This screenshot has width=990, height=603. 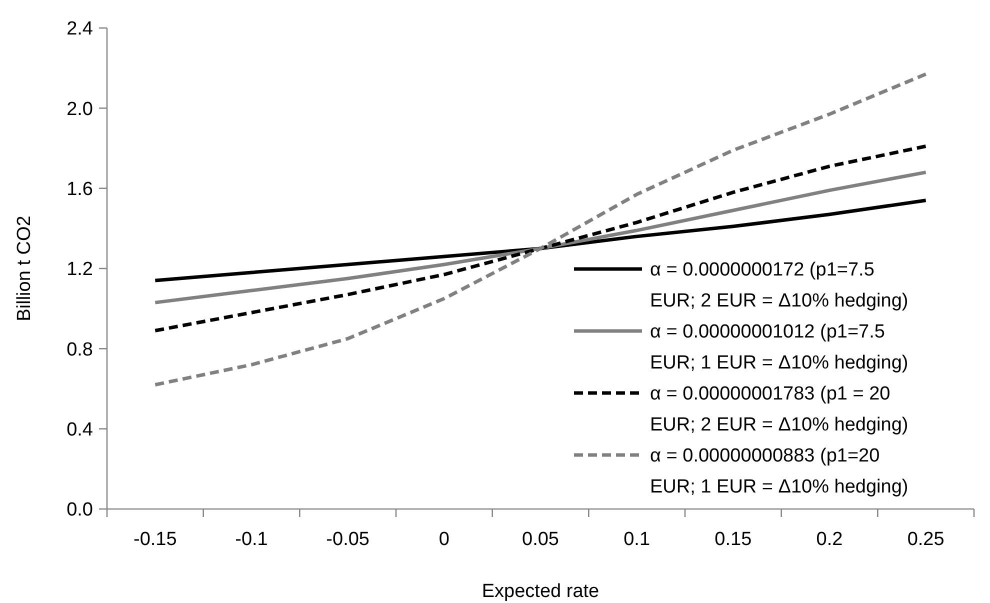 What do you see at coordinates (829, 539) in the screenshot?
I see `x-tick-label: 0.2` at bounding box center [829, 539].